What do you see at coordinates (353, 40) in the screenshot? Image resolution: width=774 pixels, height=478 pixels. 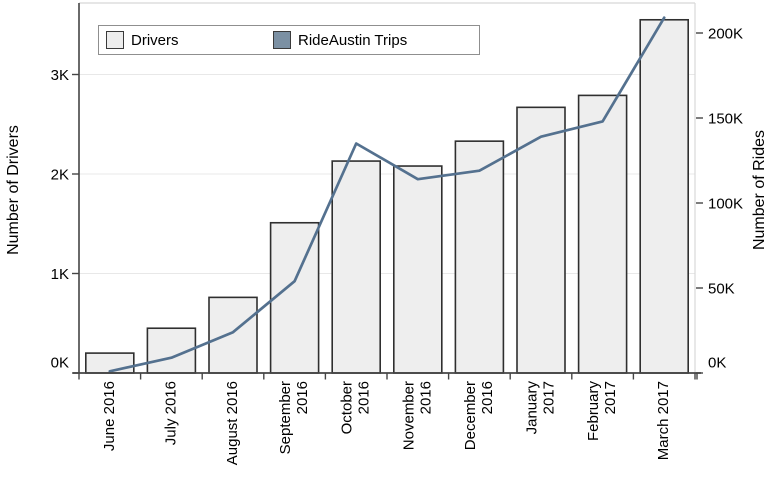 I see `legend-label-rideaustin-trips: RideAustin Trips` at bounding box center [353, 40].